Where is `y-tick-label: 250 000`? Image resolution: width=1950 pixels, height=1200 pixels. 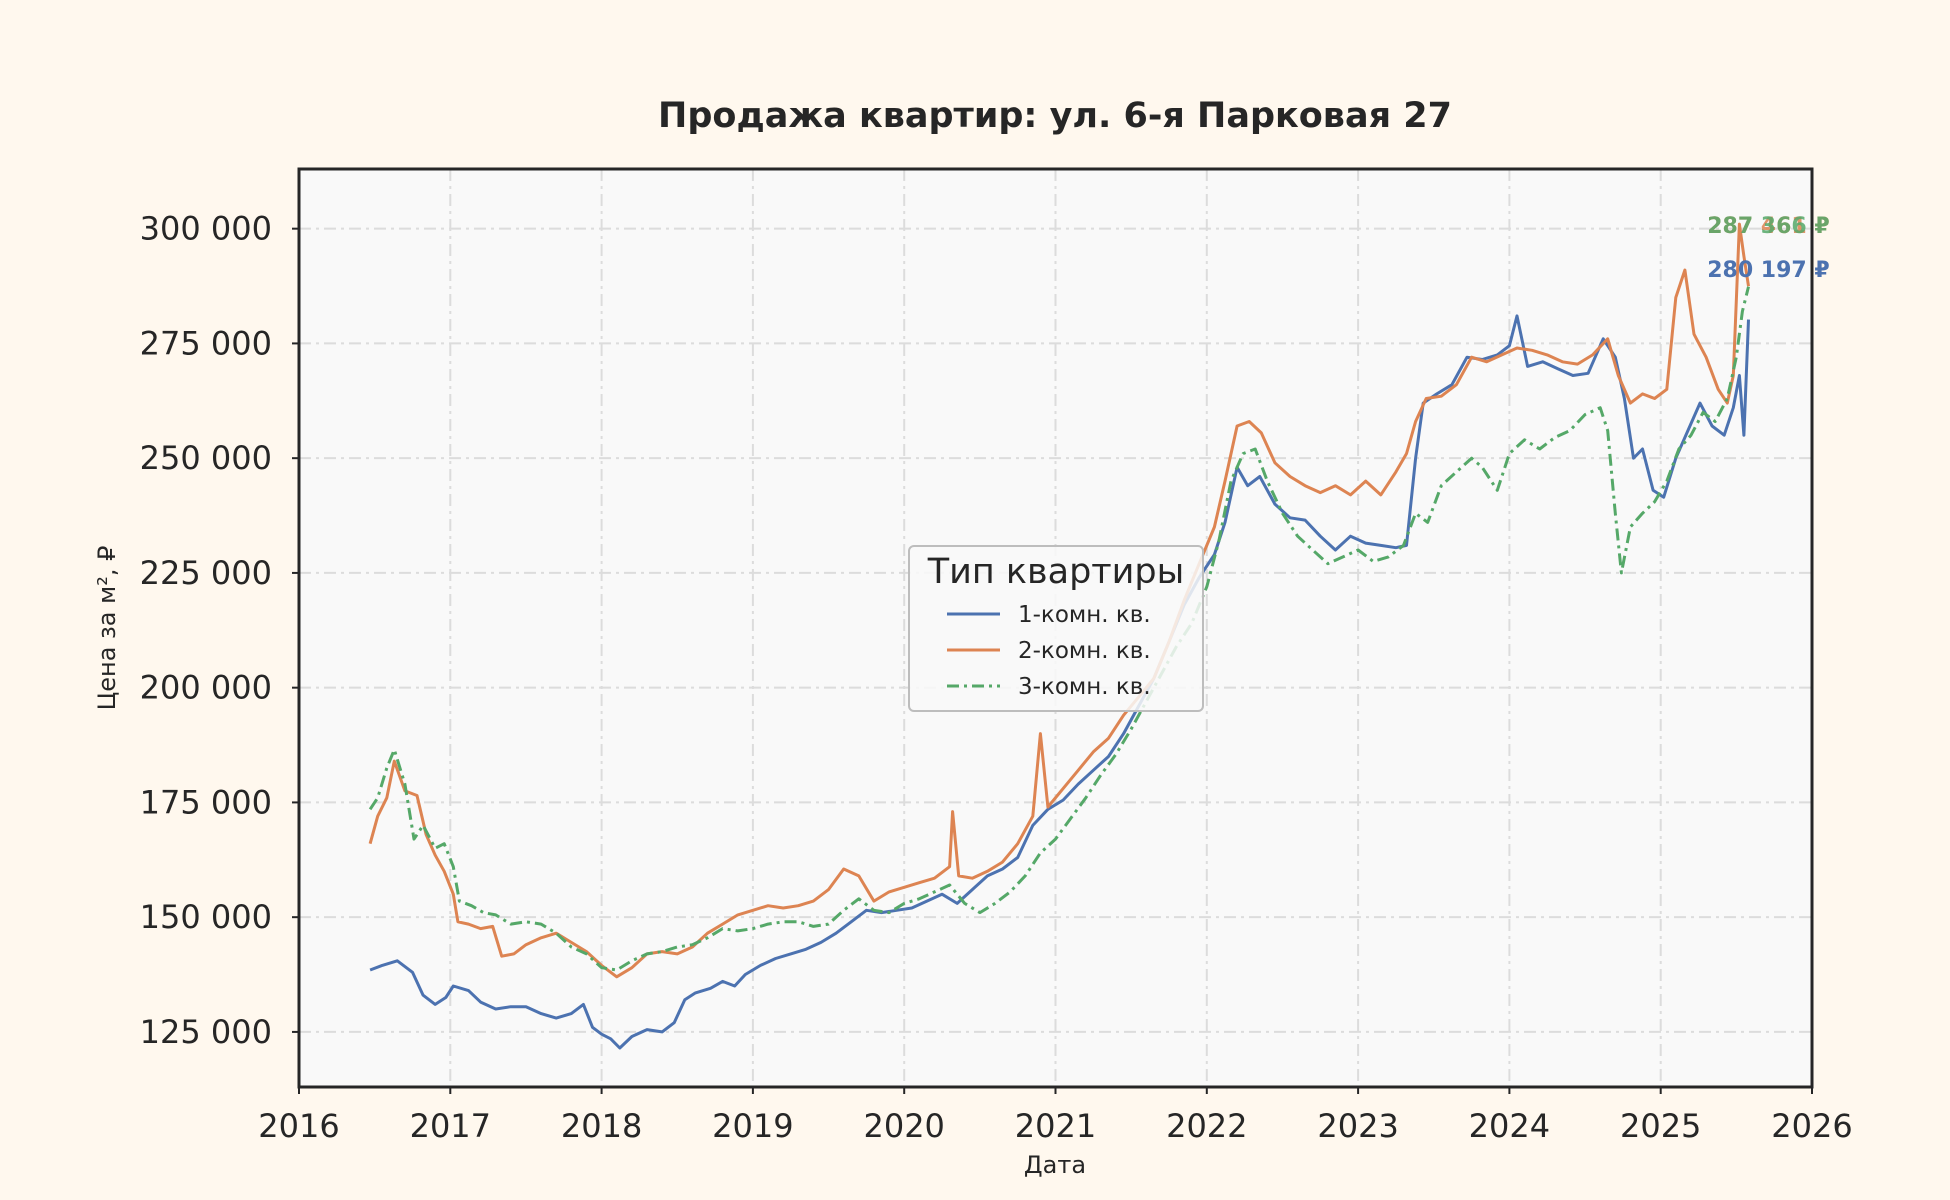 y-tick-label: 250 000 is located at coordinates (206, 458).